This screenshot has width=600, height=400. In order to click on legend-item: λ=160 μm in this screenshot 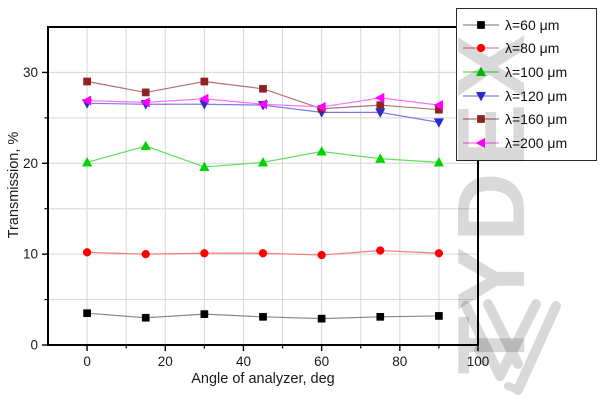, I will do `click(529, 119)`.